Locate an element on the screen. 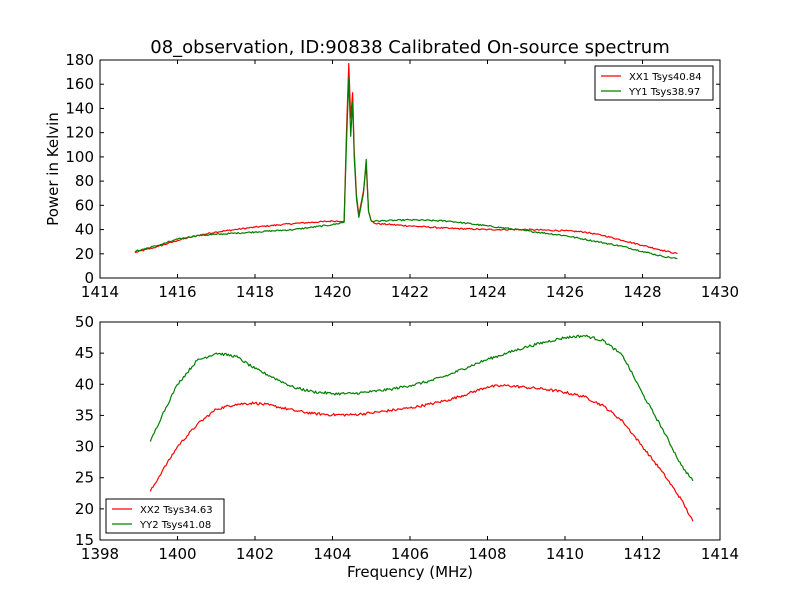  x-tick-label: 1420 is located at coordinates (332, 292).